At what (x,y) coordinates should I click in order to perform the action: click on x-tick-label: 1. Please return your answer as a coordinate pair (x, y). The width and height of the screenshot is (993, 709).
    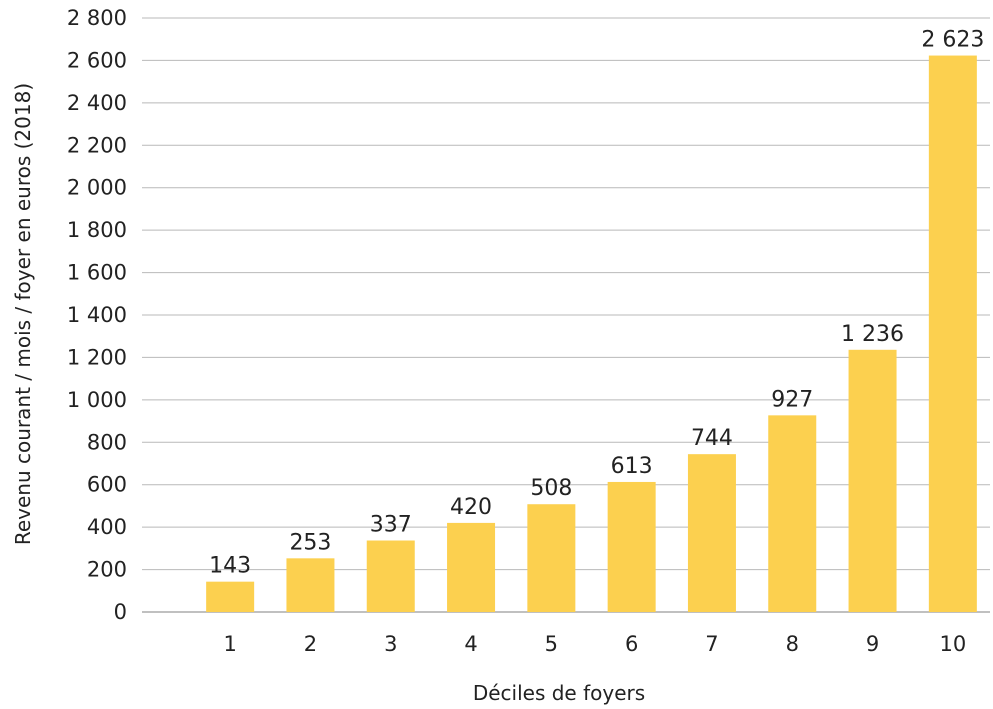
    Looking at the image, I should click on (229, 644).